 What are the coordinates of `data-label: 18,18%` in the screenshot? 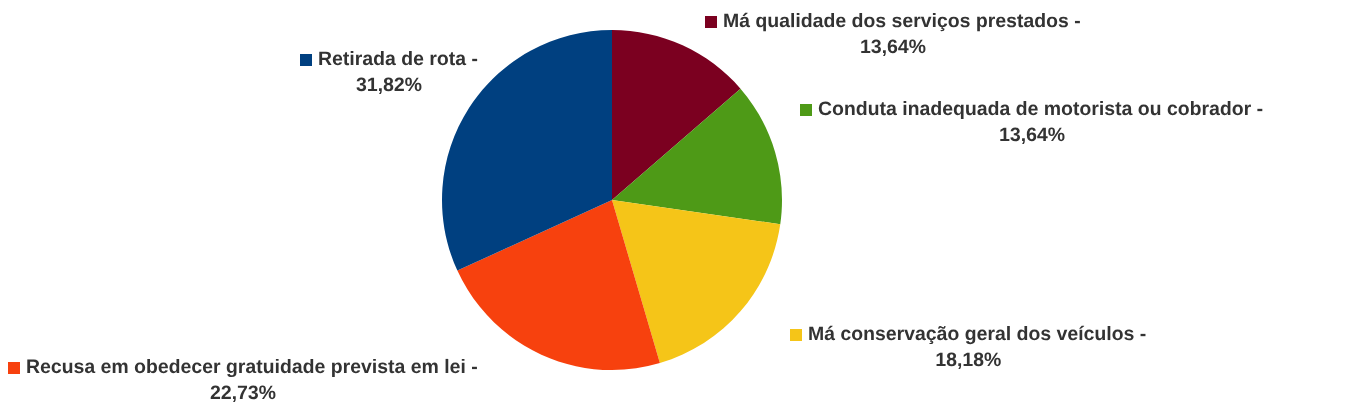 It's located at (968, 361).